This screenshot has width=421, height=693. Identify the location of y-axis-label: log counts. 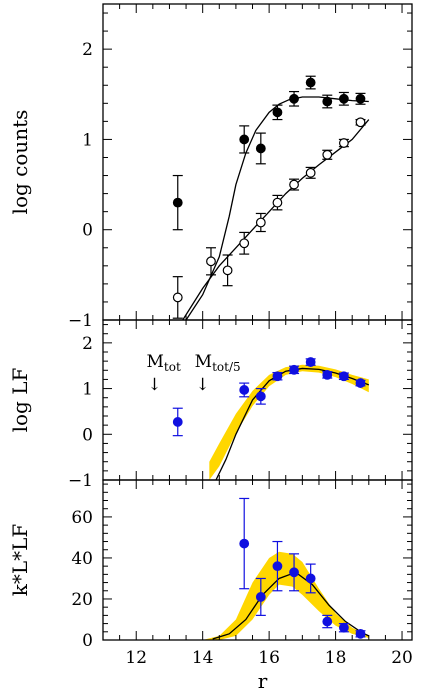
(20, 162).